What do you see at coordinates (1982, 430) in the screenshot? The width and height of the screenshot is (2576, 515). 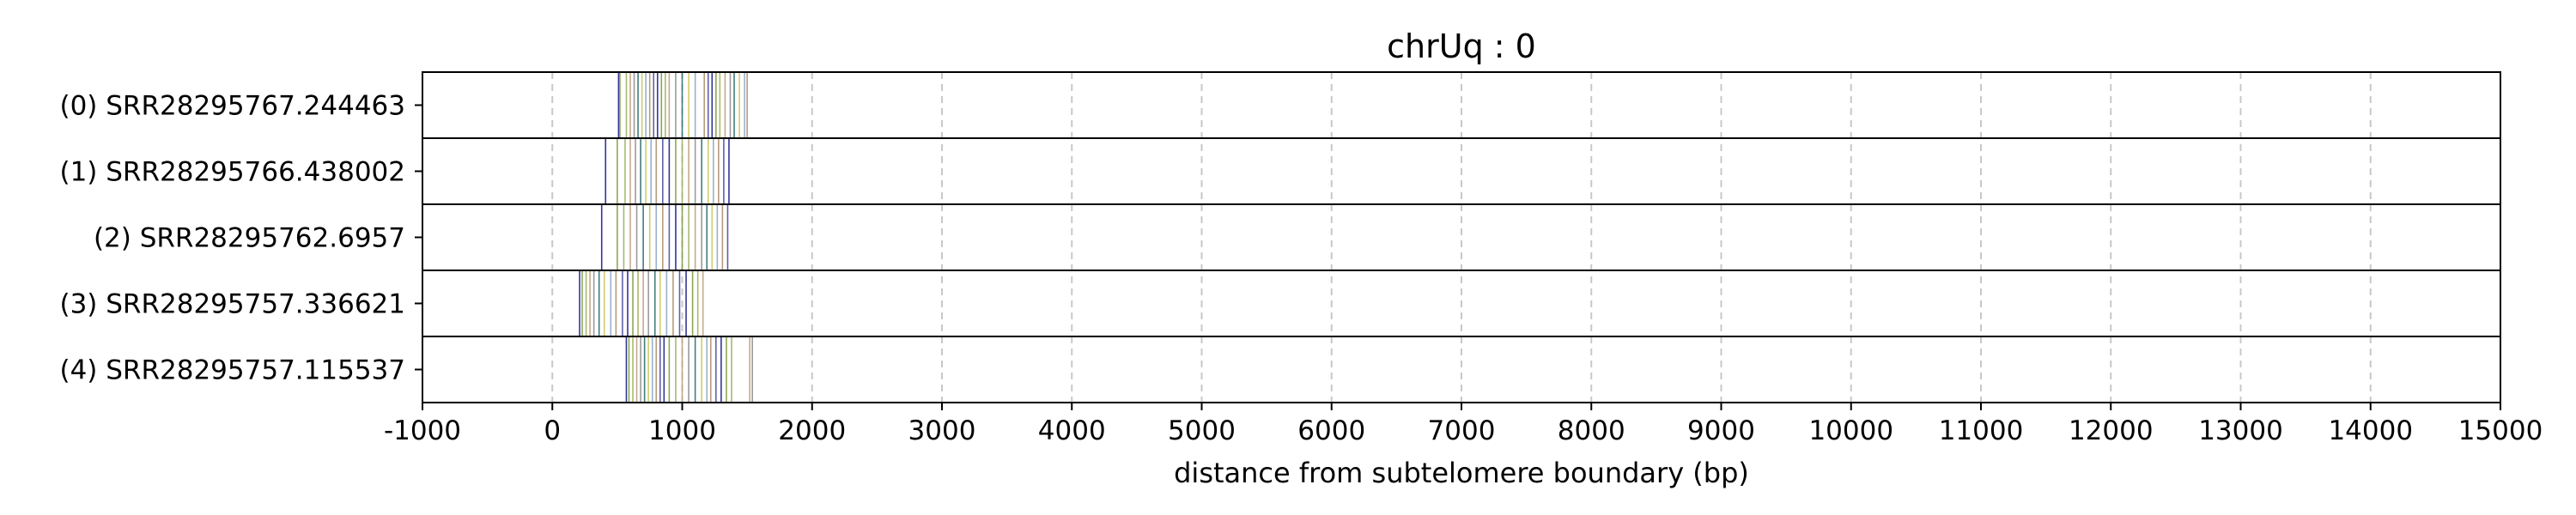 I see `x-tick-label: 11000` at bounding box center [1982, 430].